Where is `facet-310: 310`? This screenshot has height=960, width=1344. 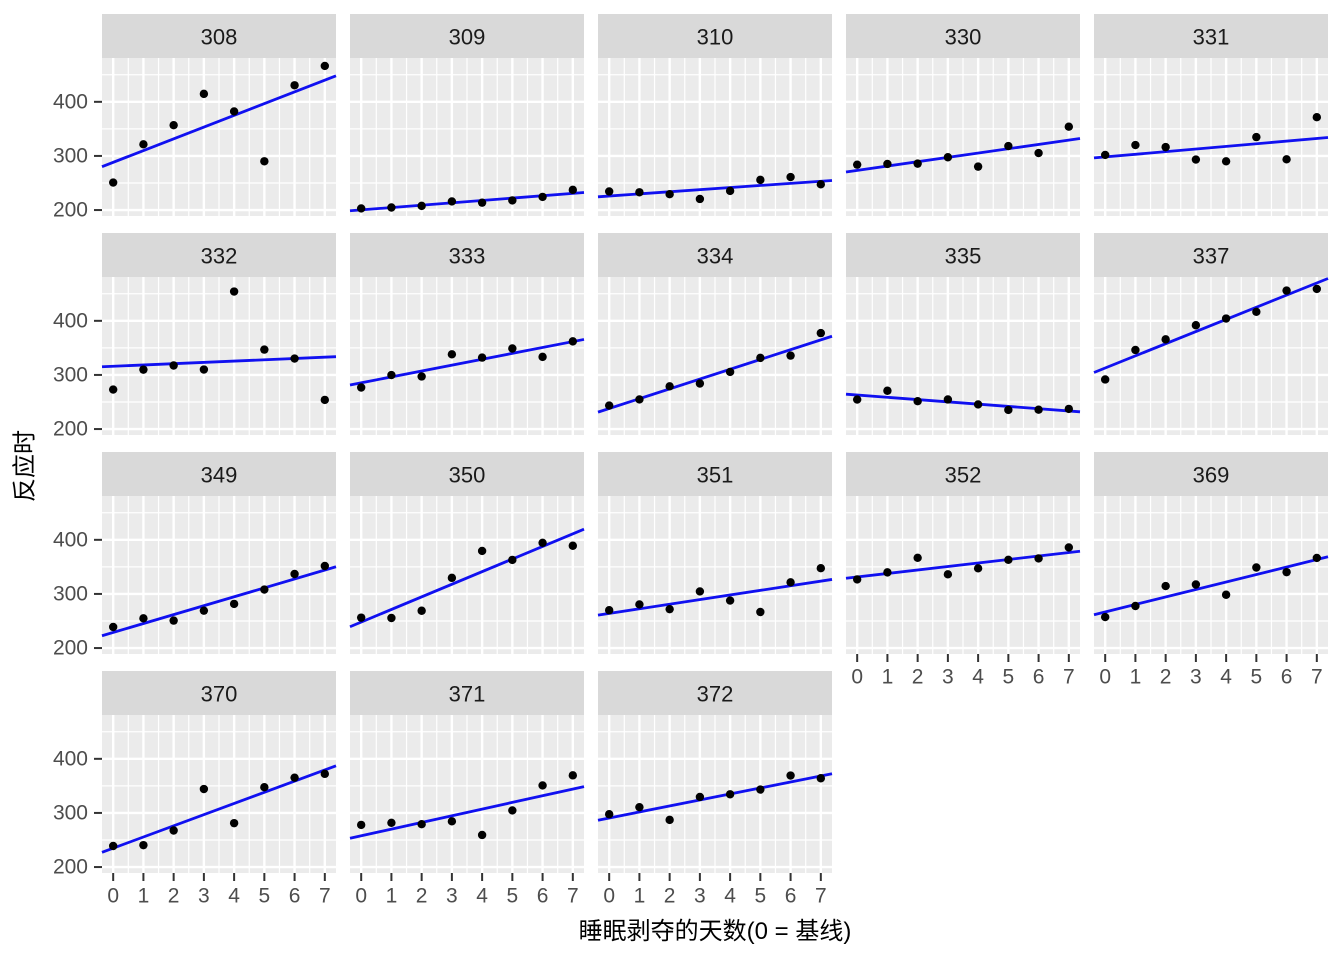
facet-310: 310 is located at coordinates (715, 115).